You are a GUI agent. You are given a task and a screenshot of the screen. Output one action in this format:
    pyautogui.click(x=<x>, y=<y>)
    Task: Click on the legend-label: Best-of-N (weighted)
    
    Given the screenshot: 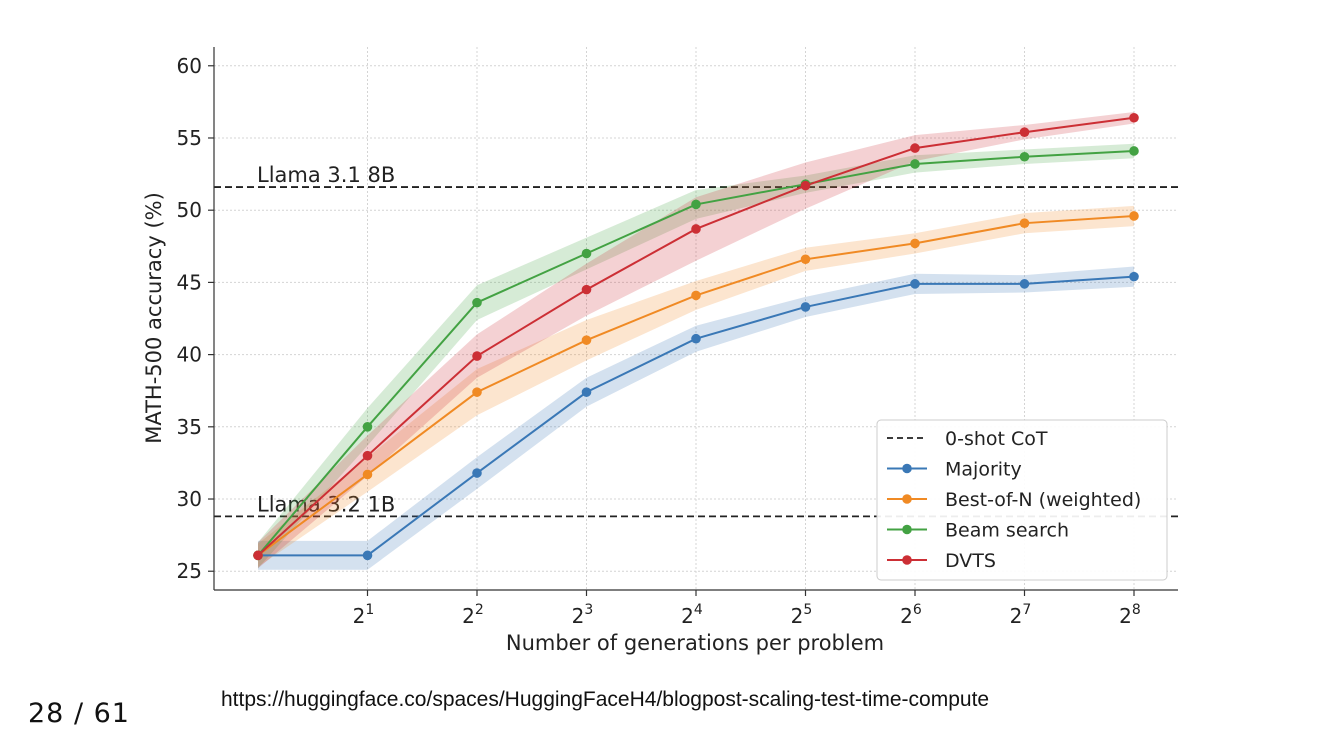 What is the action you would take?
    pyautogui.click(x=1043, y=500)
    